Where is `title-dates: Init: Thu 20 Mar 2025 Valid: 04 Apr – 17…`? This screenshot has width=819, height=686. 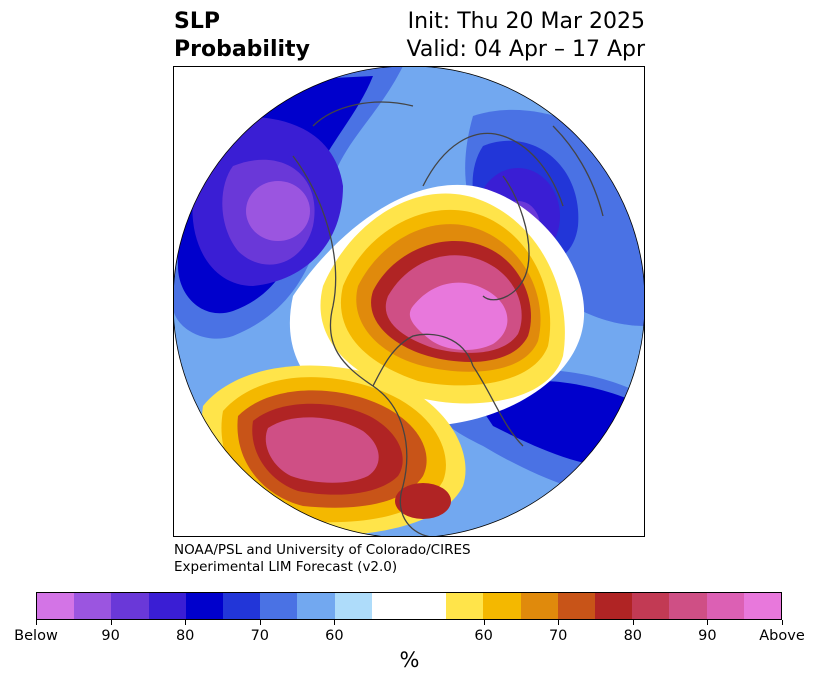 title-dates: Init: Thu 20 Mar 2025 Valid: 04 Apr – 17… is located at coordinates (526, 36).